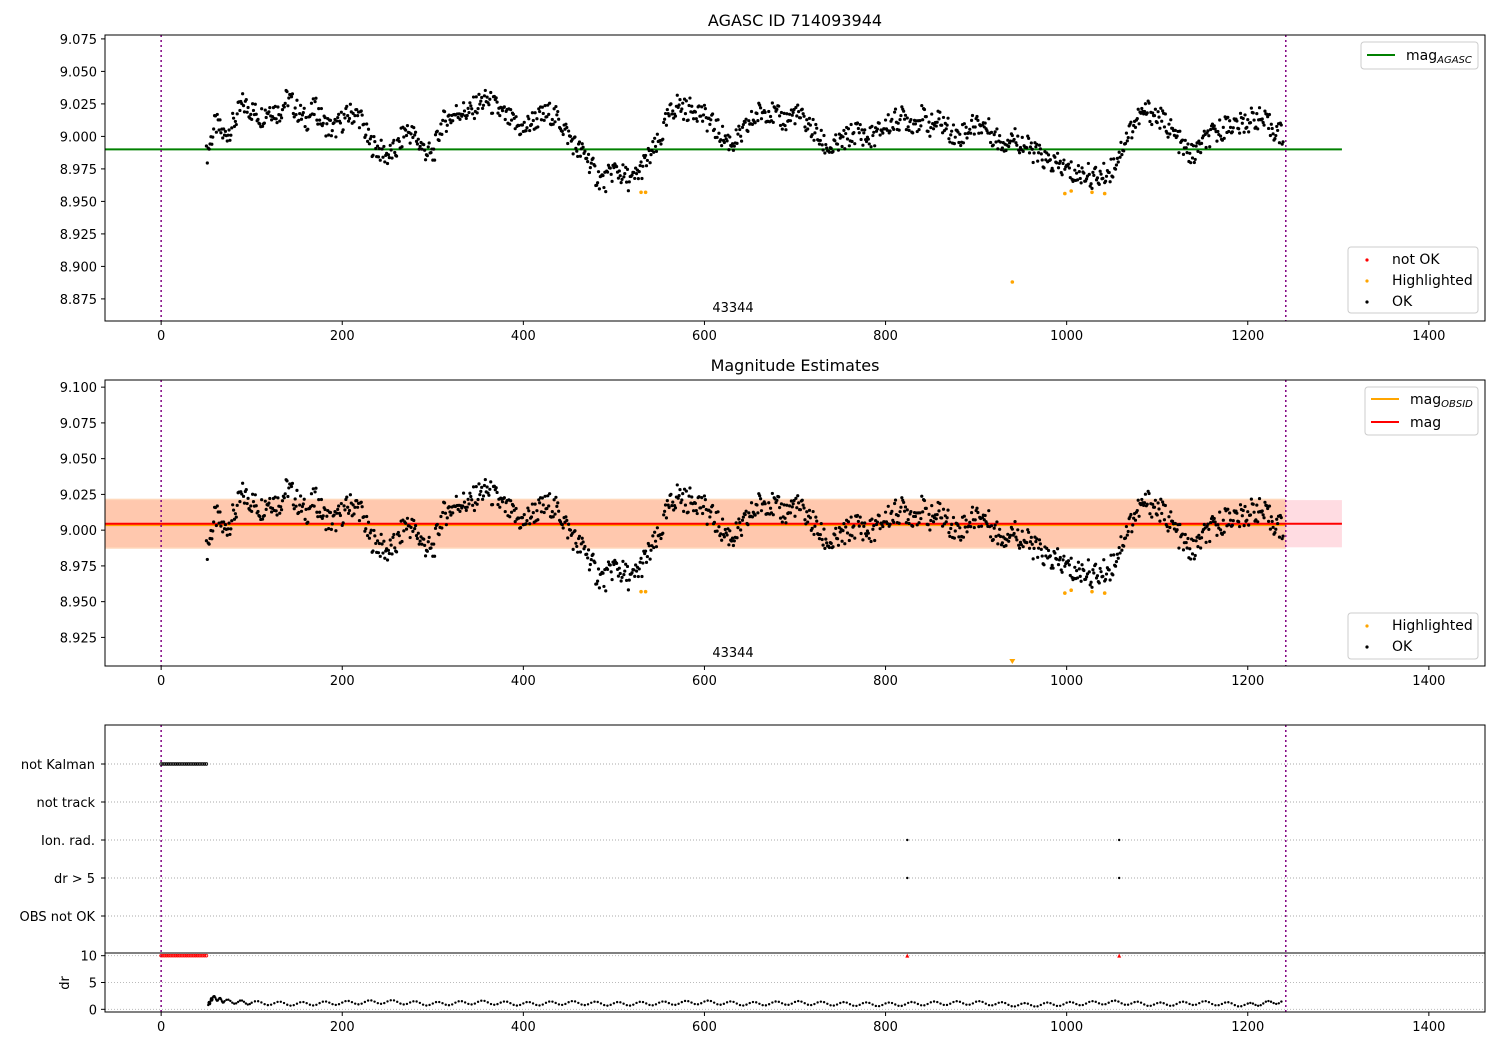  What do you see at coordinates (65, 983) in the screenshot?
I see `dr-axis-label: dr` at bounding box center [65, 983].